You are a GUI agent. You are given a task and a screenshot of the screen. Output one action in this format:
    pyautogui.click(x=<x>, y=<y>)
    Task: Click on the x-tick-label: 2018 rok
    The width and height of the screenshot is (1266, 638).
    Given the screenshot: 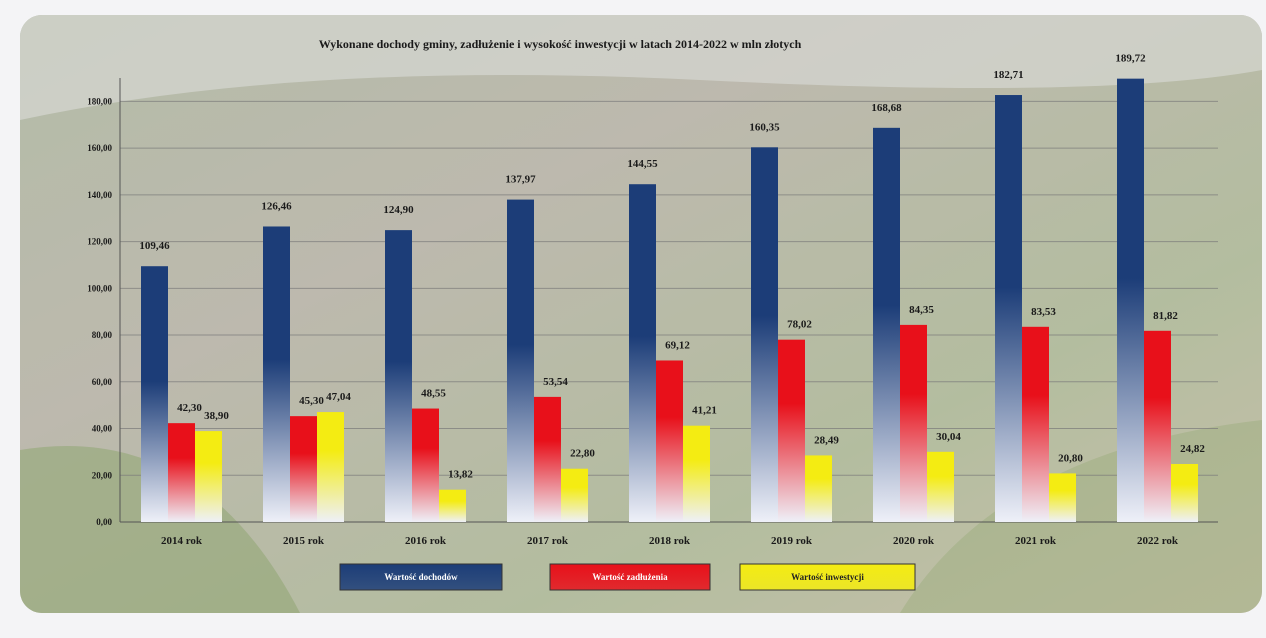 What is the action you would take?
    pyautogui.click(x=670, y=541)
    